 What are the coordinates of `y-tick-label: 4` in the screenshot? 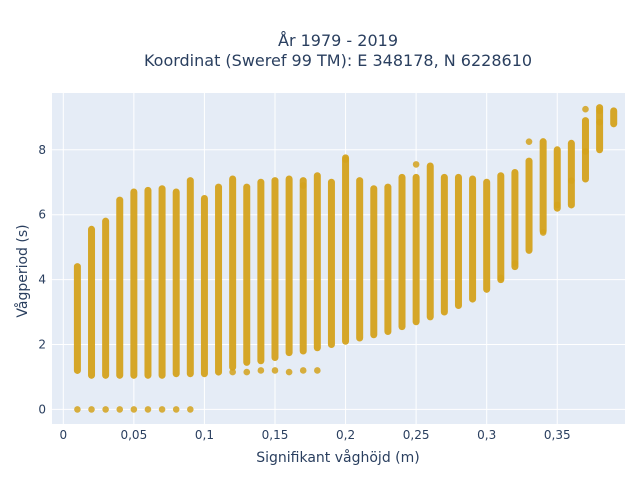 It's located at (42, 280).